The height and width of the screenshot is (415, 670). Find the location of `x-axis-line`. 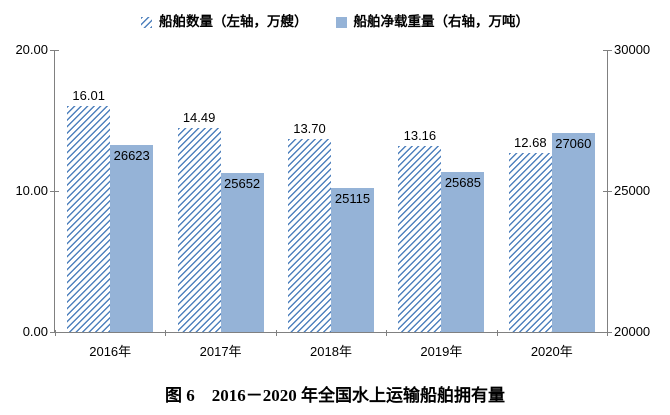

x-axis-line is located at coordinates (331, 332).